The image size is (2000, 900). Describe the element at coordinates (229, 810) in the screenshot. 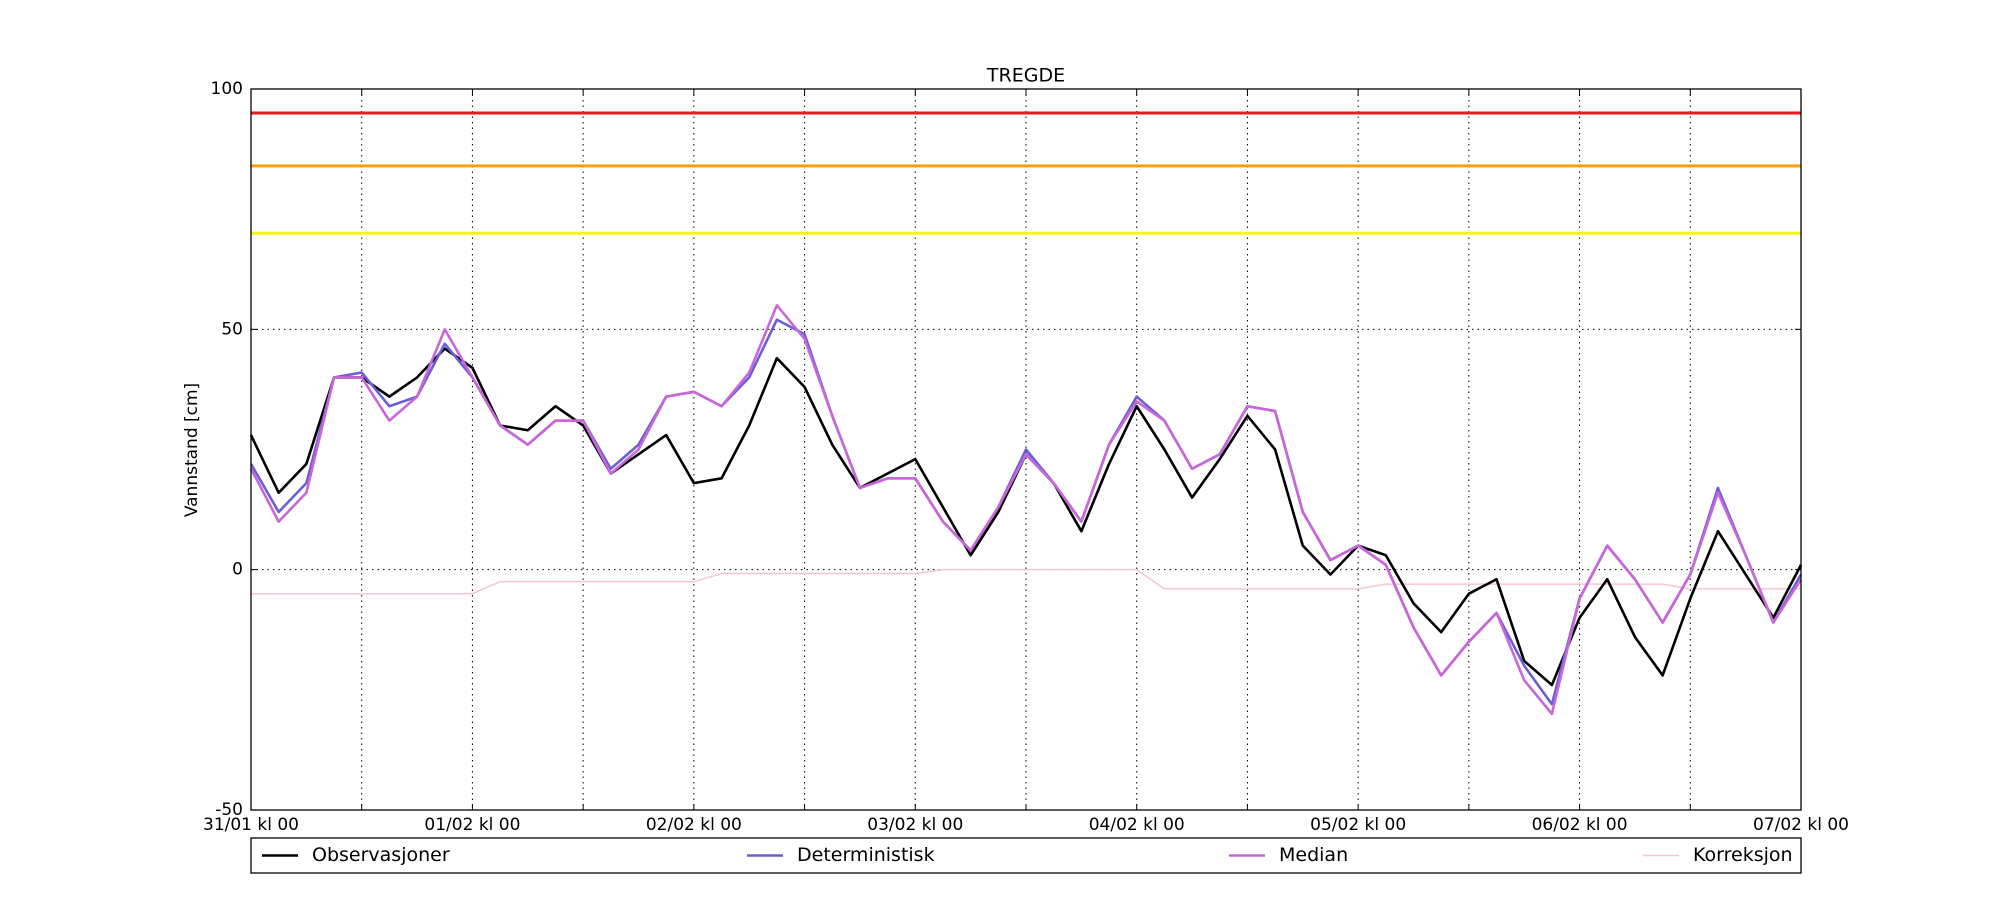

I see `y-tick-label: -50` at that location.